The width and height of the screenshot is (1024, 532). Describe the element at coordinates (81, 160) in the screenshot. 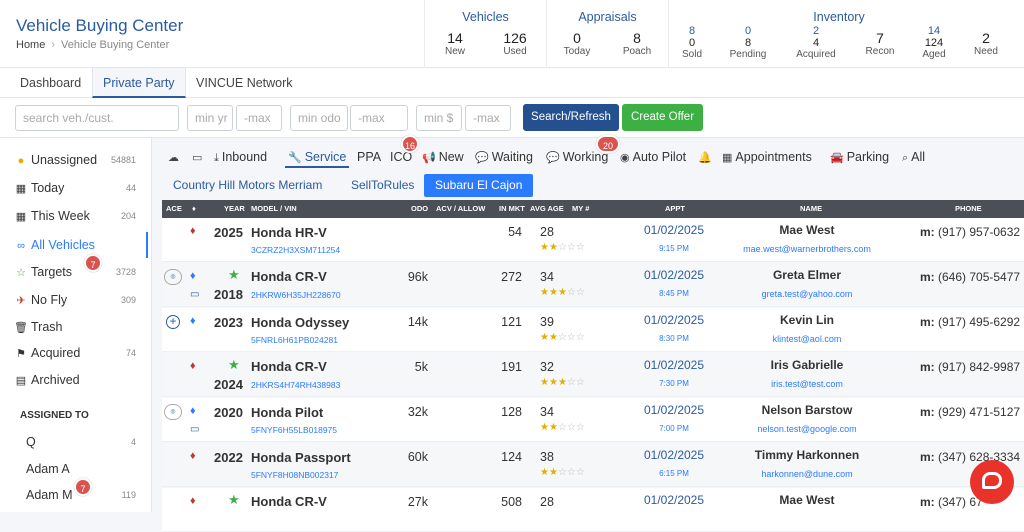

I see `sidebar-item-unassigned: ● Unassigned 54881` at that location.